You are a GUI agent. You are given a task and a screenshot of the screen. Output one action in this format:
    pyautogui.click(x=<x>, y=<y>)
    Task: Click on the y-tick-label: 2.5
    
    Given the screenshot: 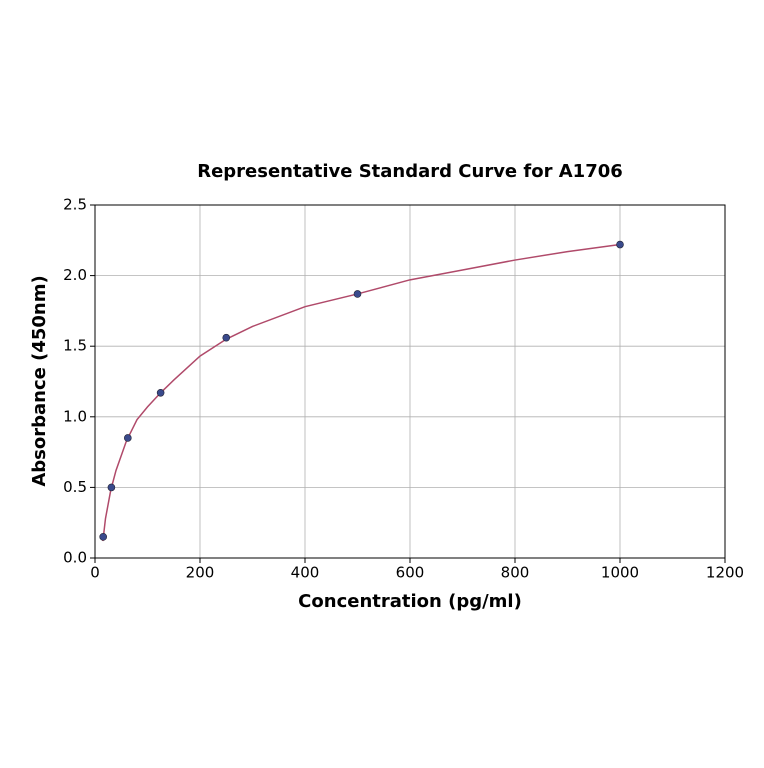 What is the action you would take?
    pyautogui.click(x=75, y=205)
    